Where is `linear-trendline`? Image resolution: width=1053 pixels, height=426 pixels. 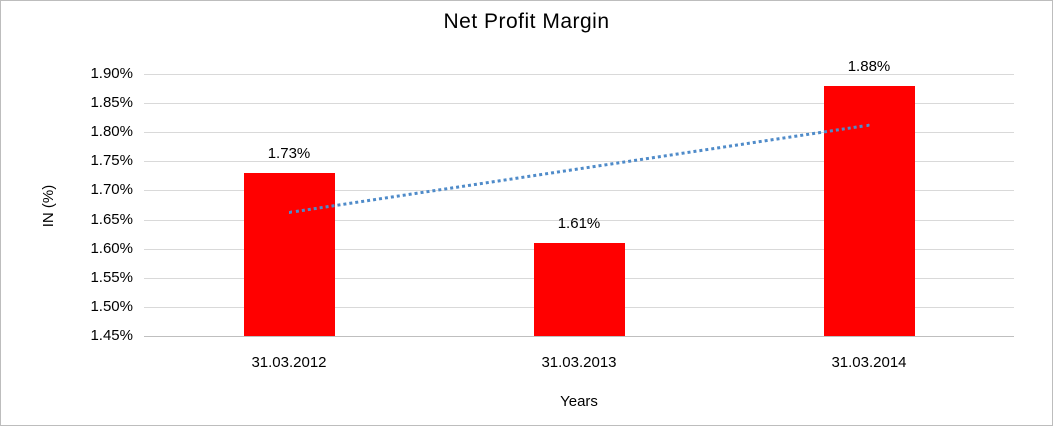
linear-trendline is located at coordinates (579, 168).